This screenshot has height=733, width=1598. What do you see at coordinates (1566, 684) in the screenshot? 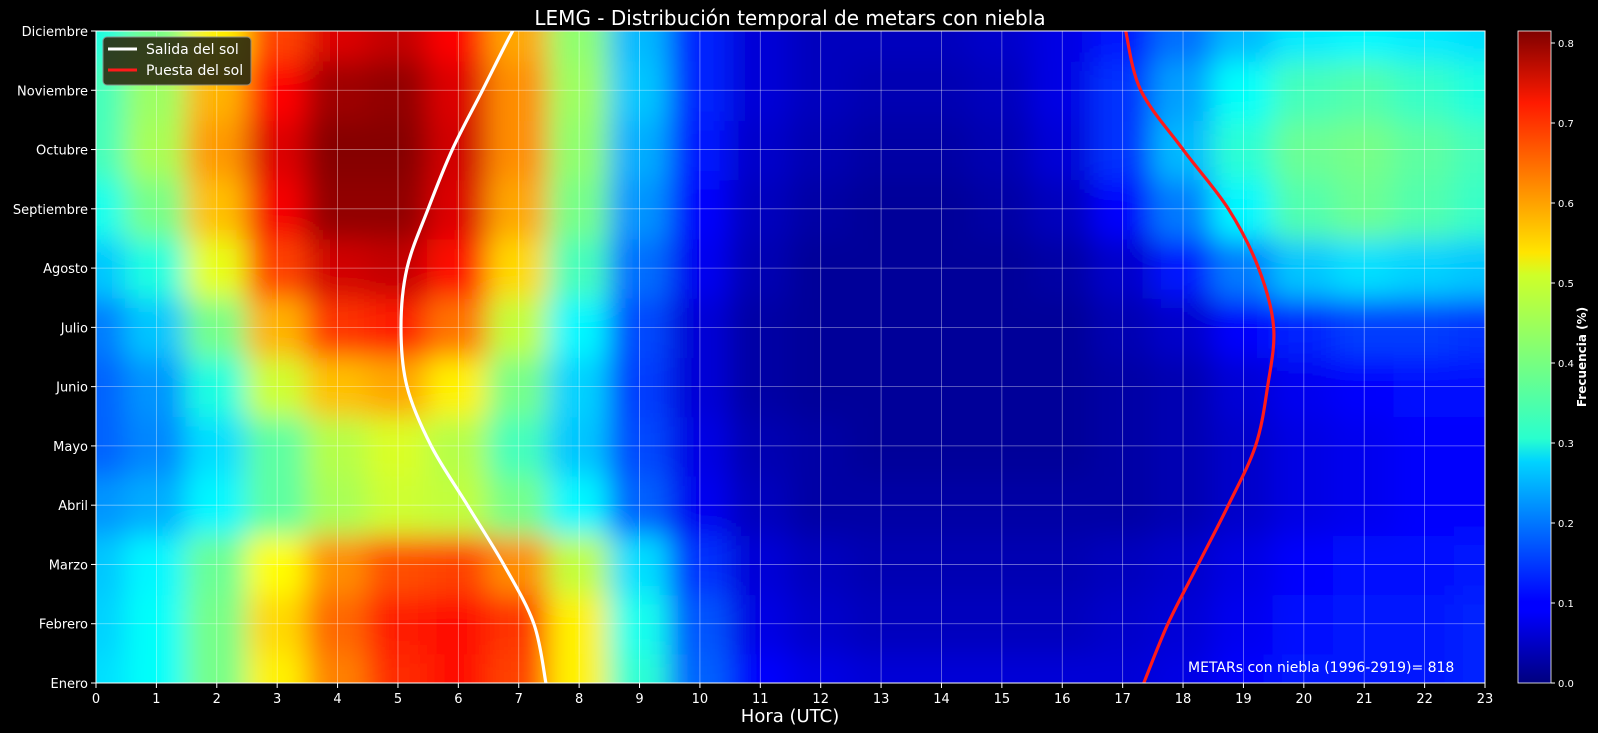
I see `colorbar-tick-label: 0.0` at bounding box center [1566, 684].